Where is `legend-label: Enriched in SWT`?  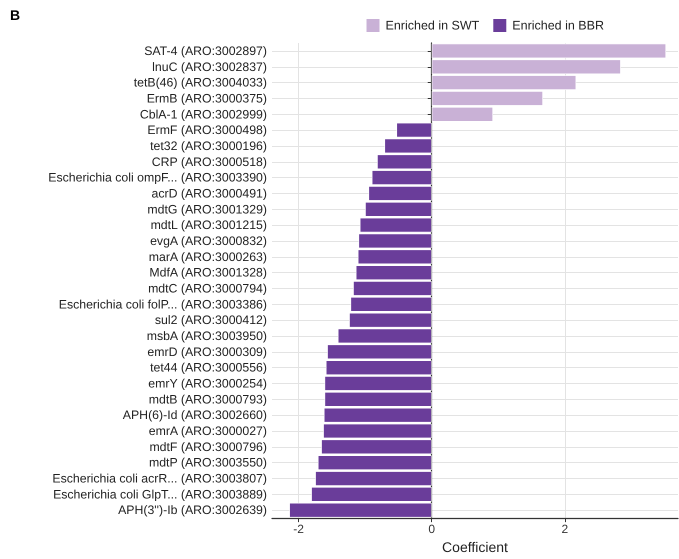 legend-label: Enriched in SWT is located at coordinates (433, 25).